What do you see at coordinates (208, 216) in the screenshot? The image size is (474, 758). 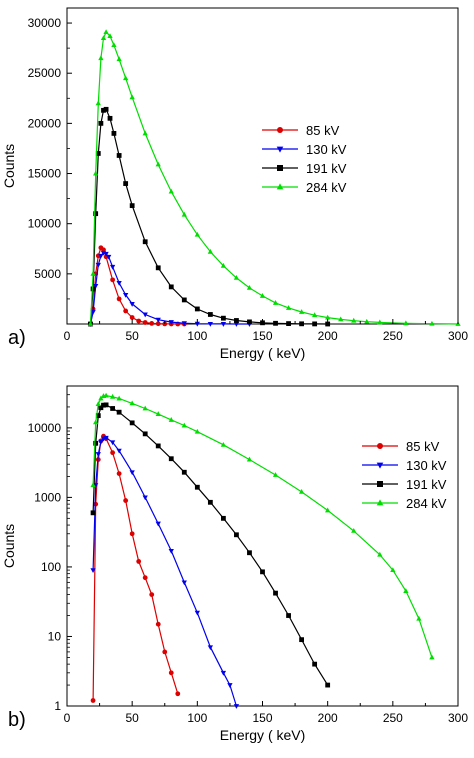 I see `series-line` at bounding box center [208, 216].